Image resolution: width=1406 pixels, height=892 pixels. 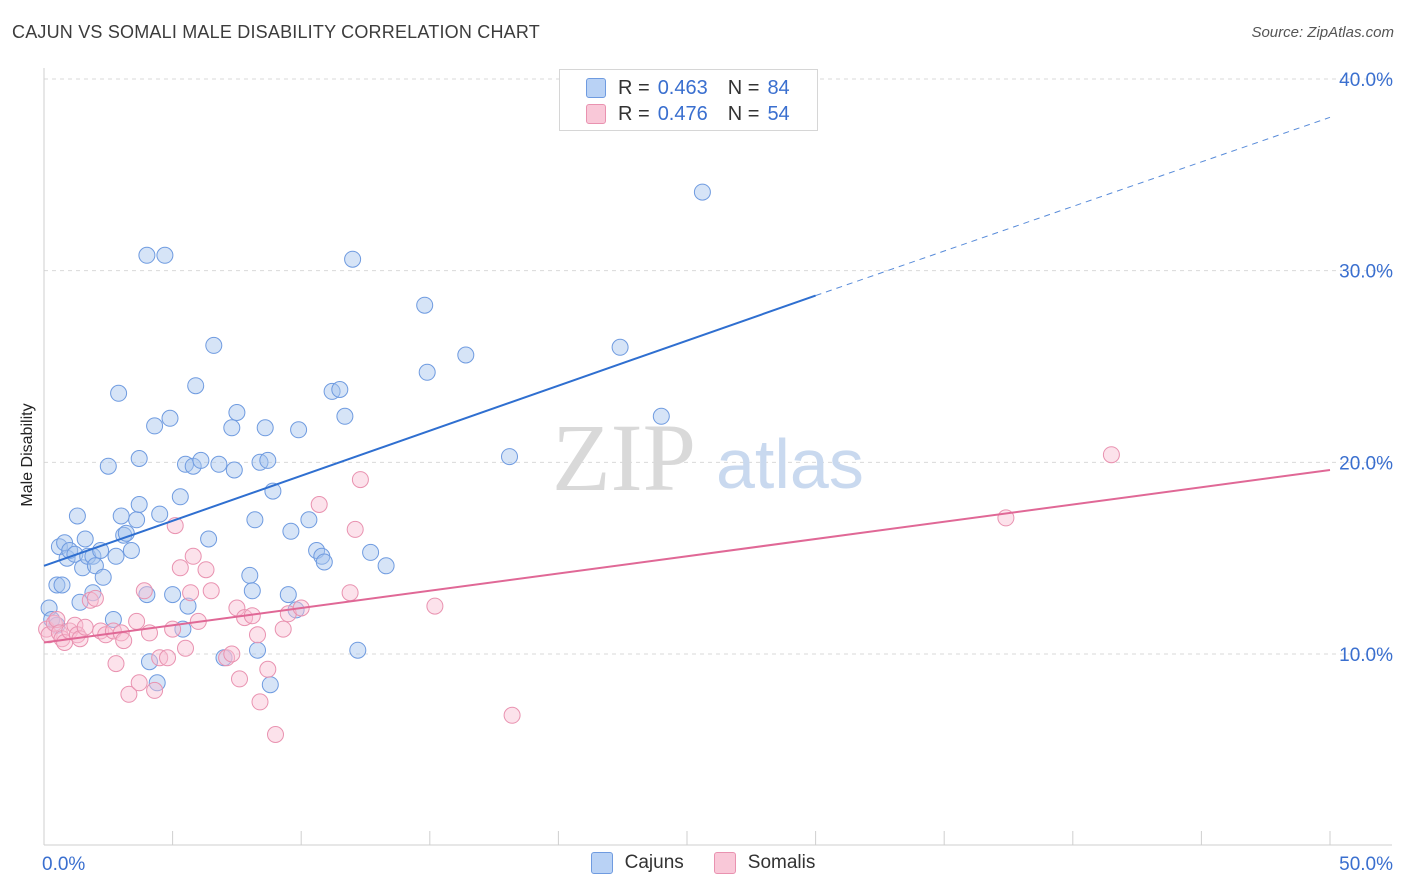 I want to click on source-credit: Source: ZipAtlas.com, so click(x=1322, y=32).